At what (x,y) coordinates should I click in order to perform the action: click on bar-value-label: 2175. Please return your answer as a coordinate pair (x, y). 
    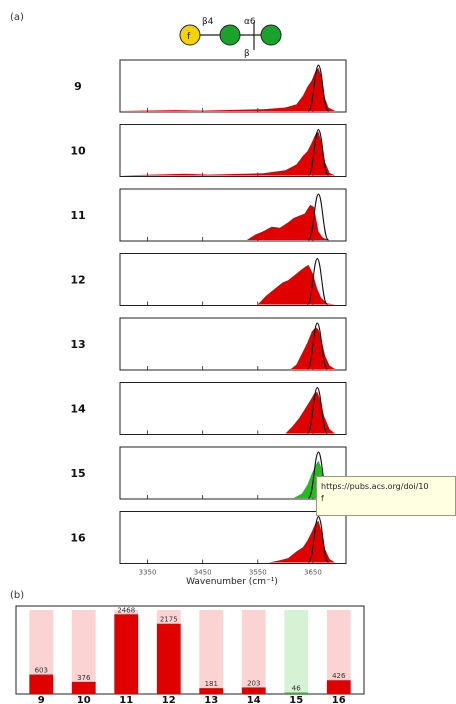
    Looking at the image, I should click on (169, 620).